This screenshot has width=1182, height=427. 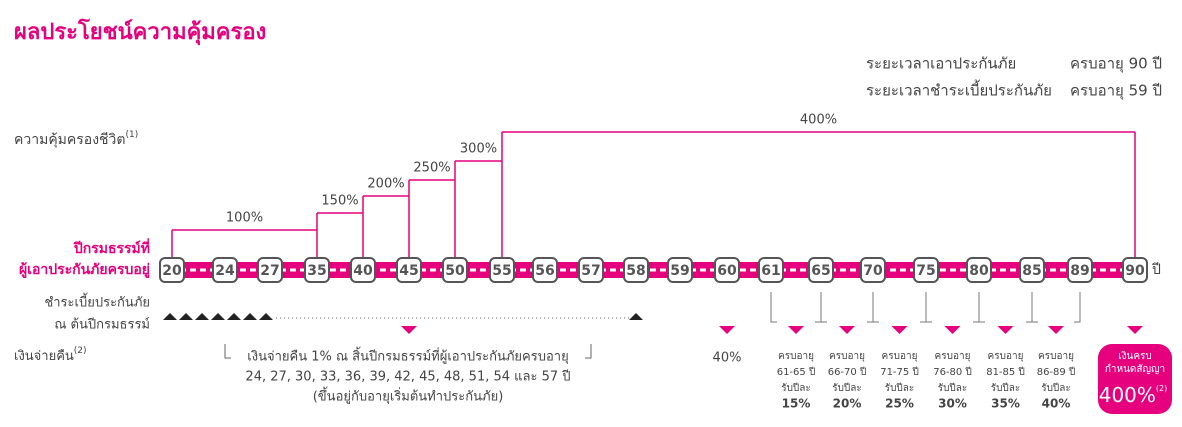 I want to click on age-label: 58, so click(x=635, y=271).